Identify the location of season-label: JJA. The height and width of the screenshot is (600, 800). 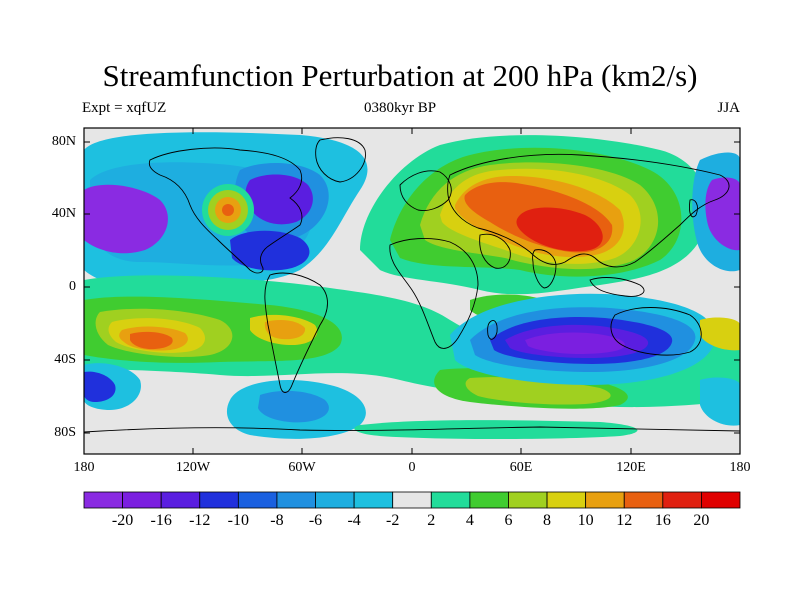
(728, 108).